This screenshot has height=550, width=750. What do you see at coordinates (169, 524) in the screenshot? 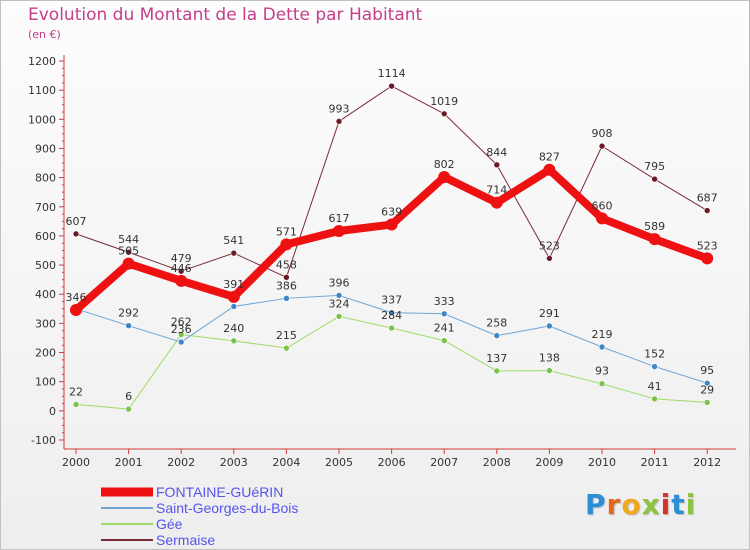
I see `legend-label: Gée` at bounding box center [169, 524].